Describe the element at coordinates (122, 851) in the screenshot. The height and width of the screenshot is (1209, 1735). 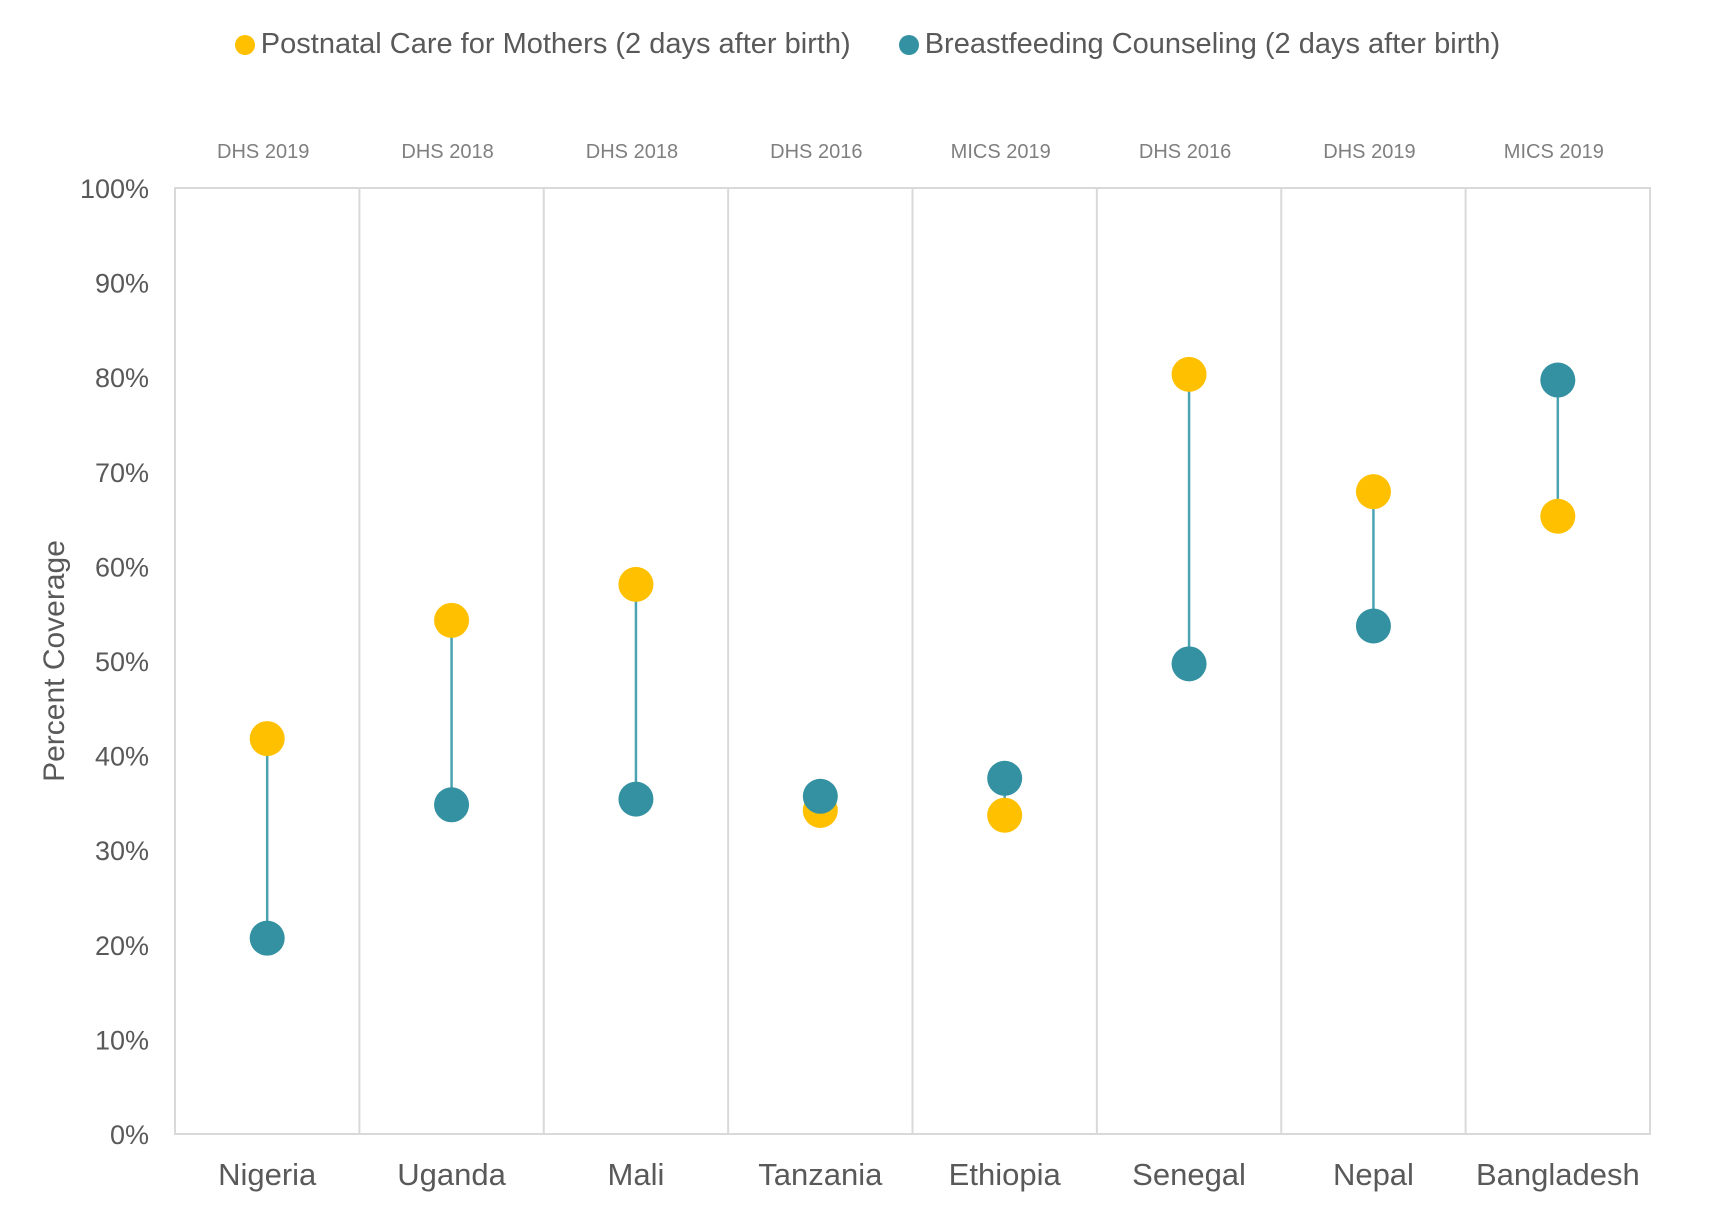
I see `y-tick-label: 30%` at that location.